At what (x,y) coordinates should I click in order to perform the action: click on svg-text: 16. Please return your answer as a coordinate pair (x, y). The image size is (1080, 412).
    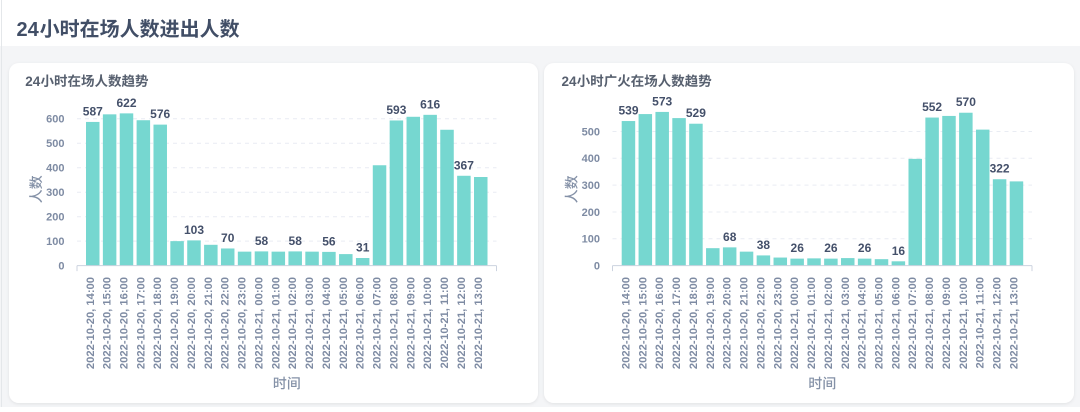
    Looking at the image, I should click on (899, 251).